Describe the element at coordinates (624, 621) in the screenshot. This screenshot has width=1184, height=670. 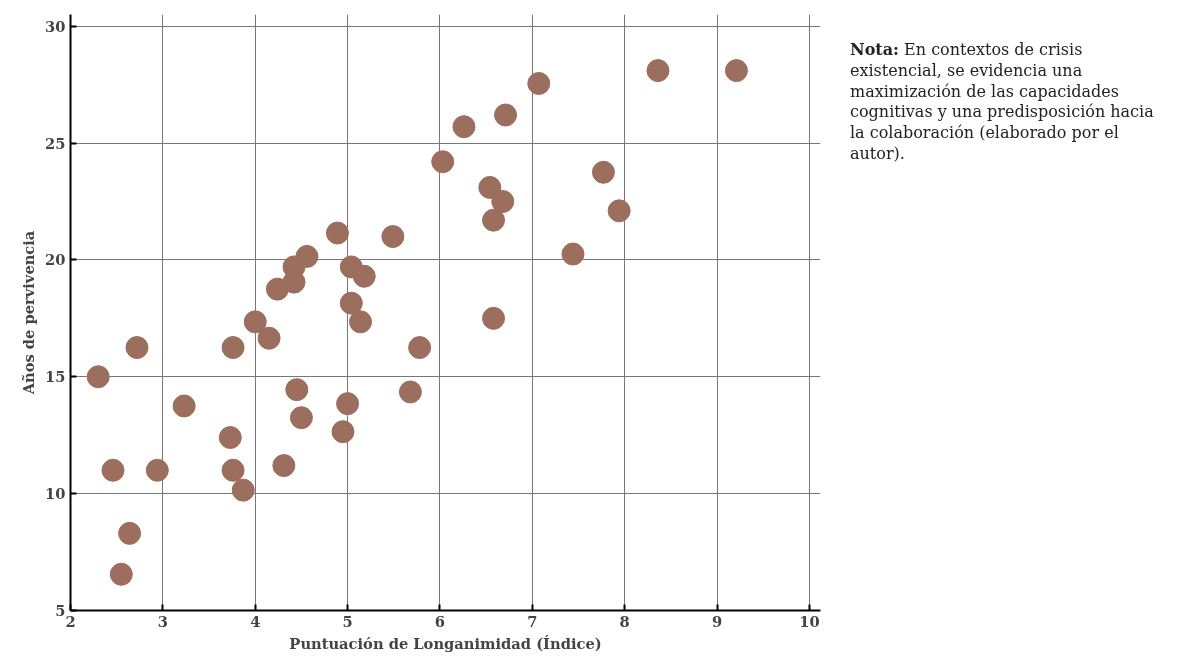
I see `x-tick-label: 8` at that location.